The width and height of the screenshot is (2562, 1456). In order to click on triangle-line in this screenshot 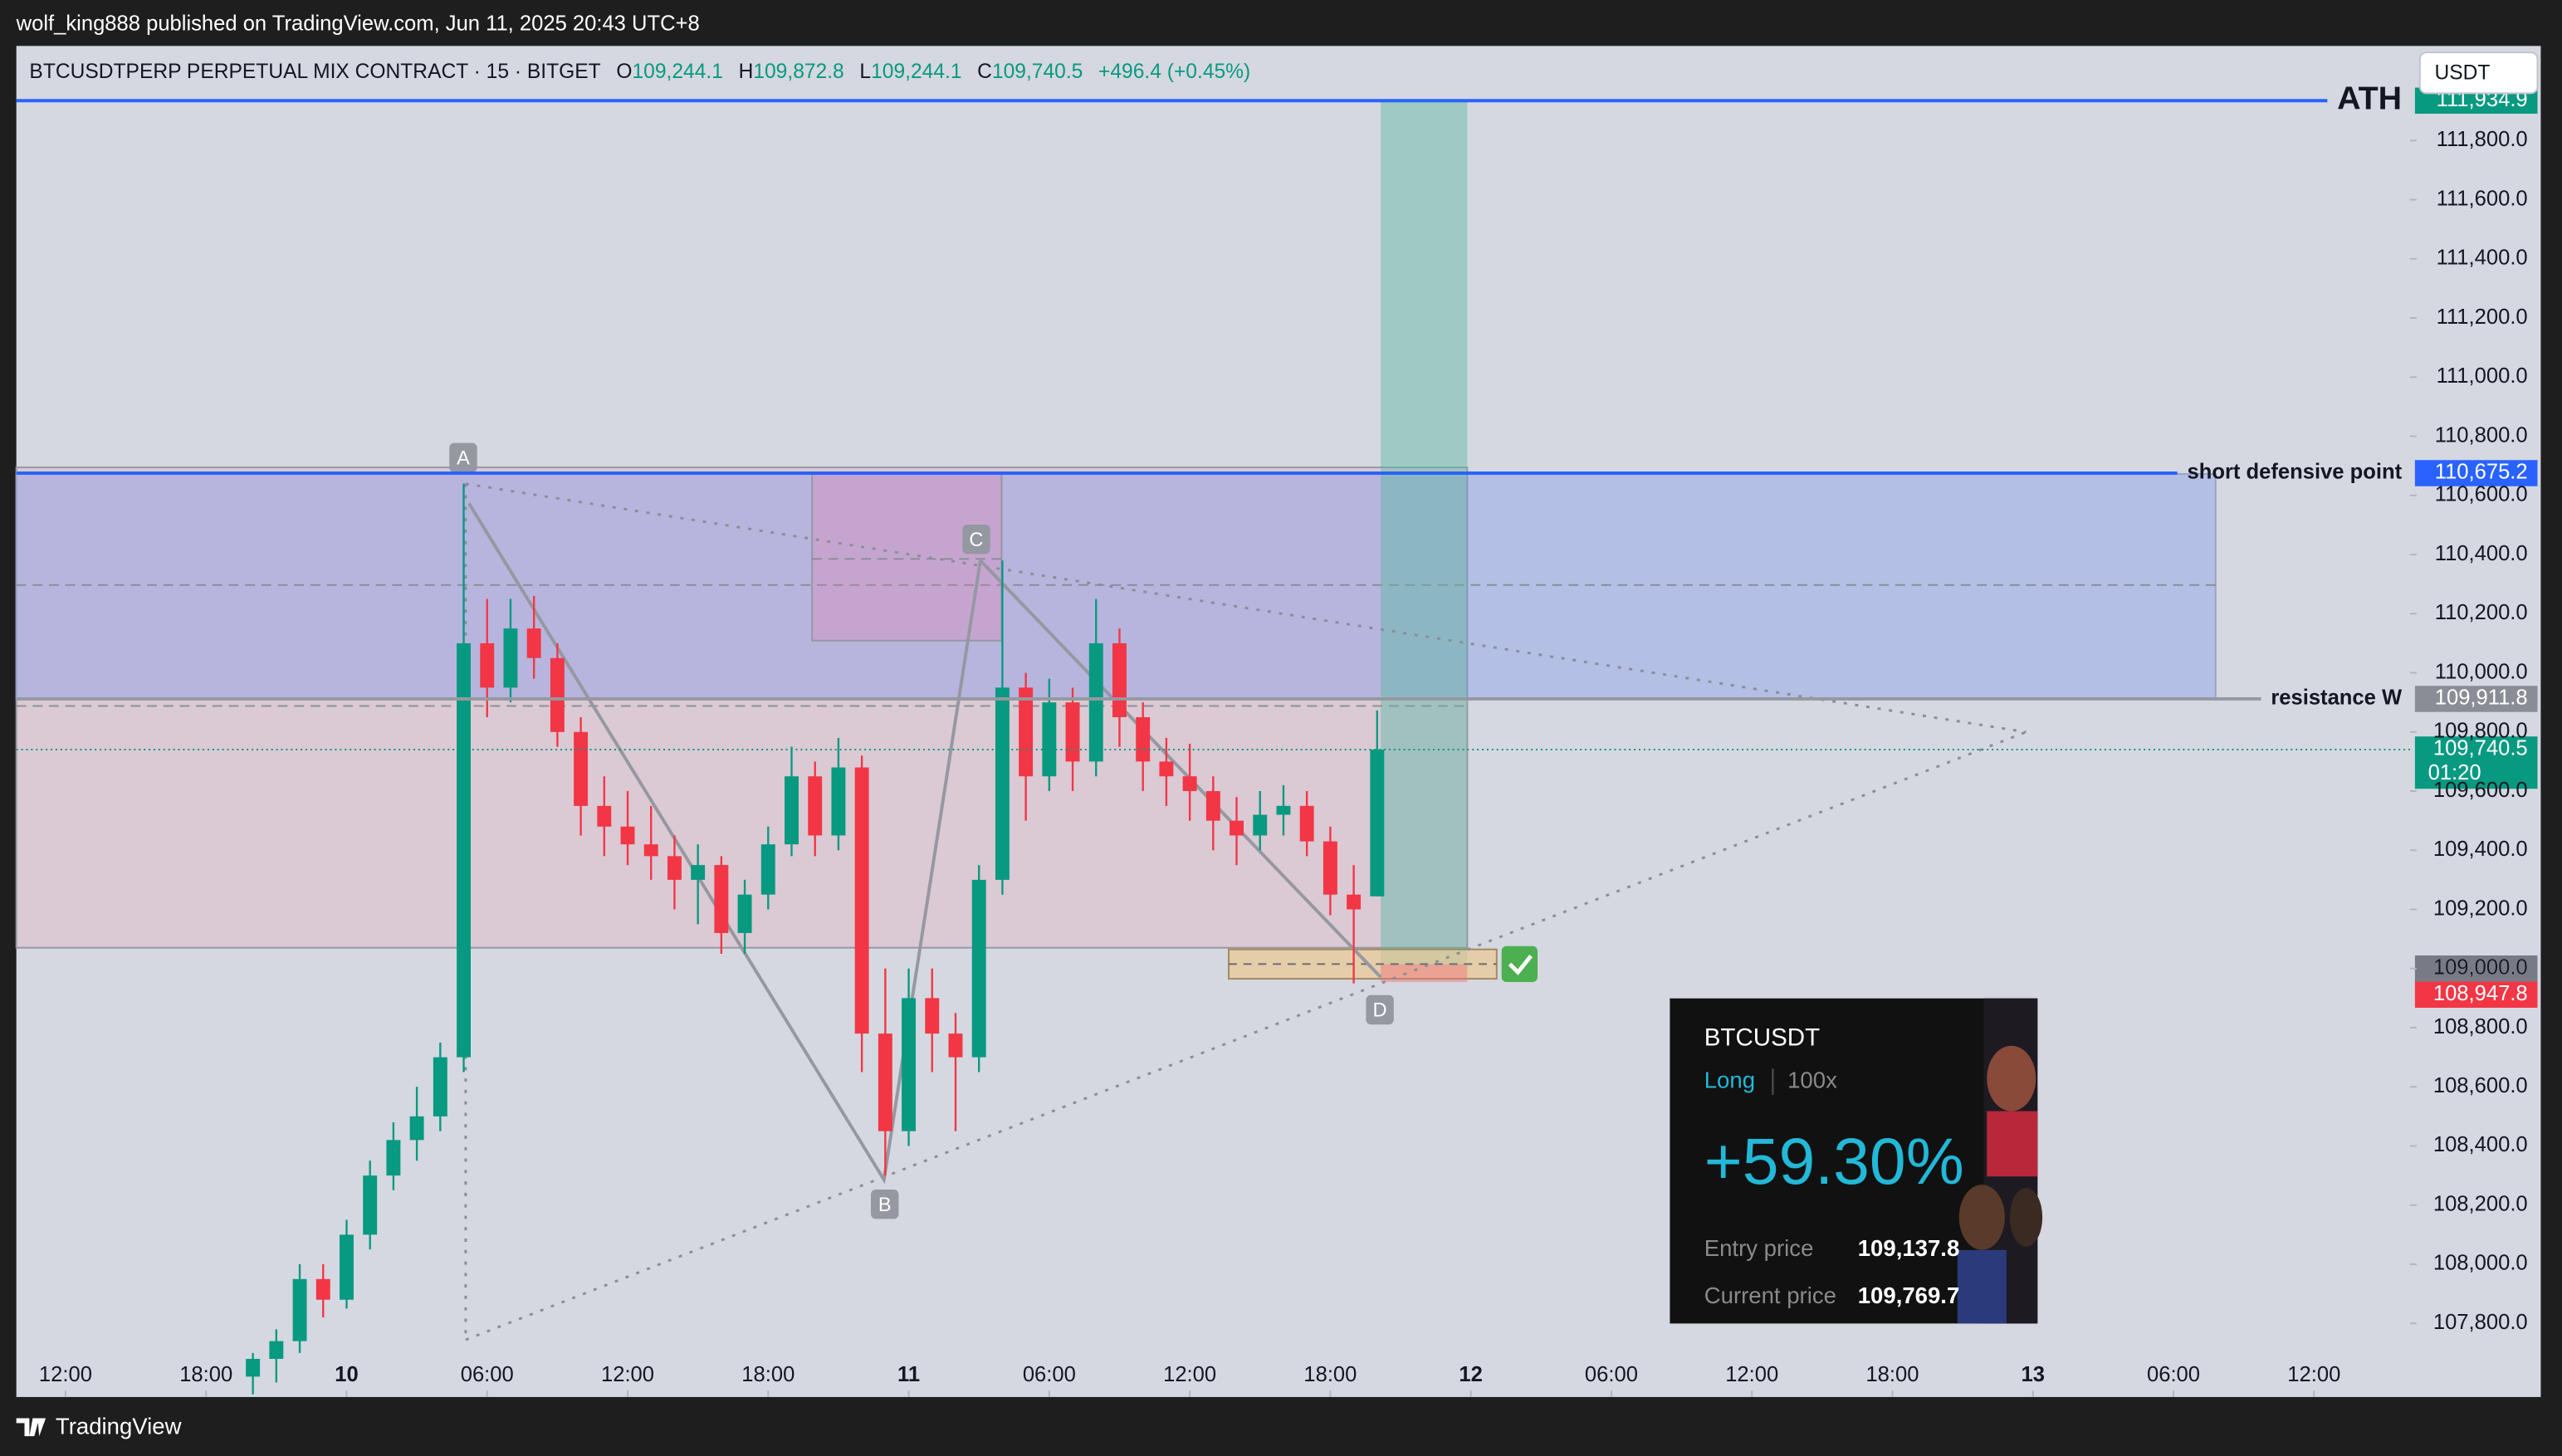, I will do `click(1246, 608)`.